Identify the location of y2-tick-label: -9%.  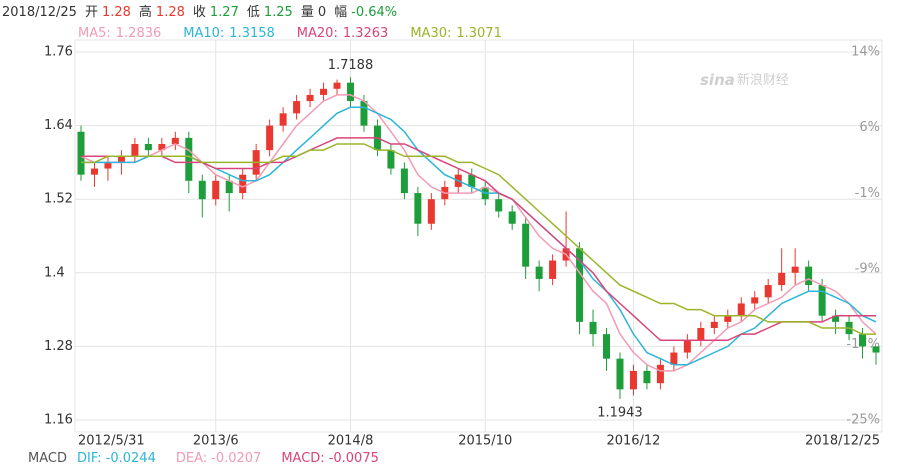
(867, 269).